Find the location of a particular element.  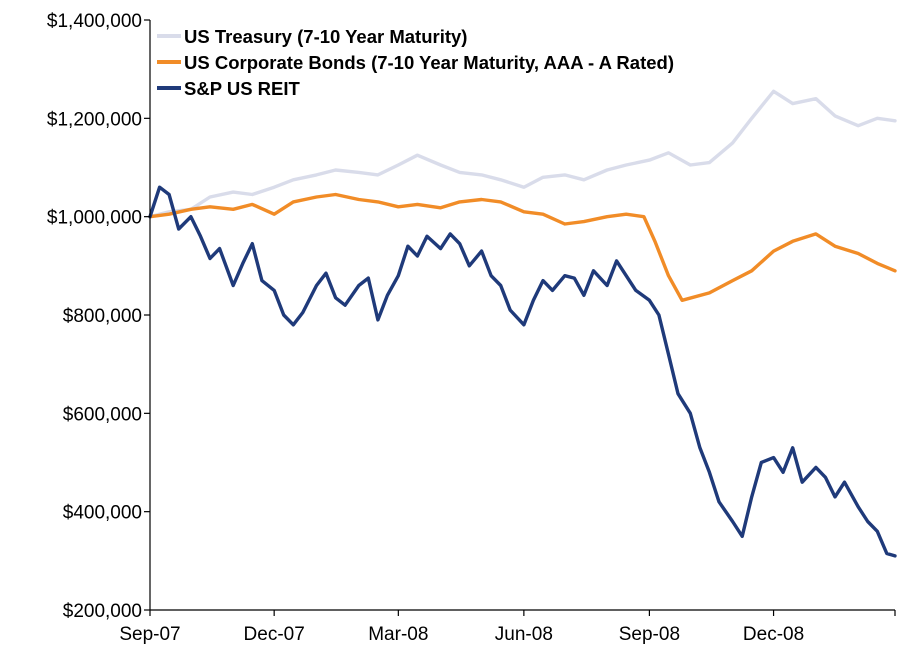

y-tick-label: $800,000 is located at coordinates (102, 316).